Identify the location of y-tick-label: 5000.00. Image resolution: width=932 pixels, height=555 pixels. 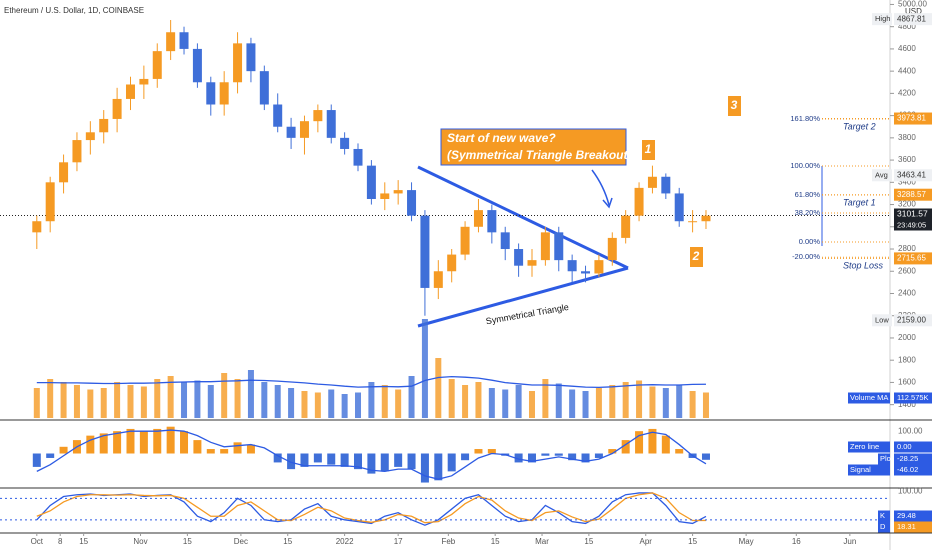
(912, 4).